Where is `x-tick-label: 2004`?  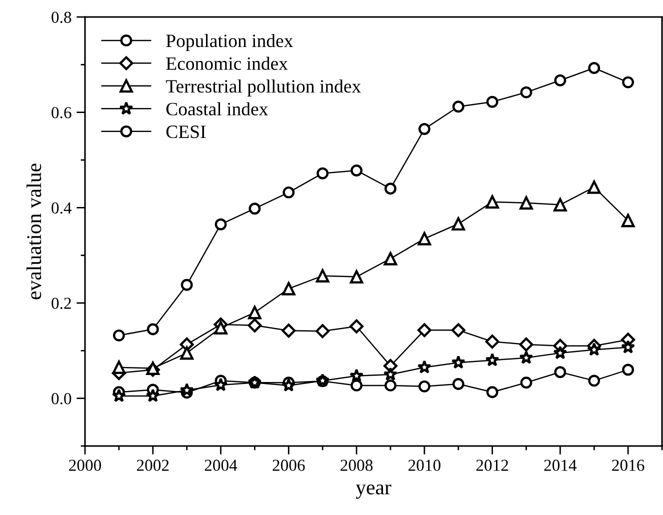
x-tick-label: 2004 is located at coordinates (221, 465).